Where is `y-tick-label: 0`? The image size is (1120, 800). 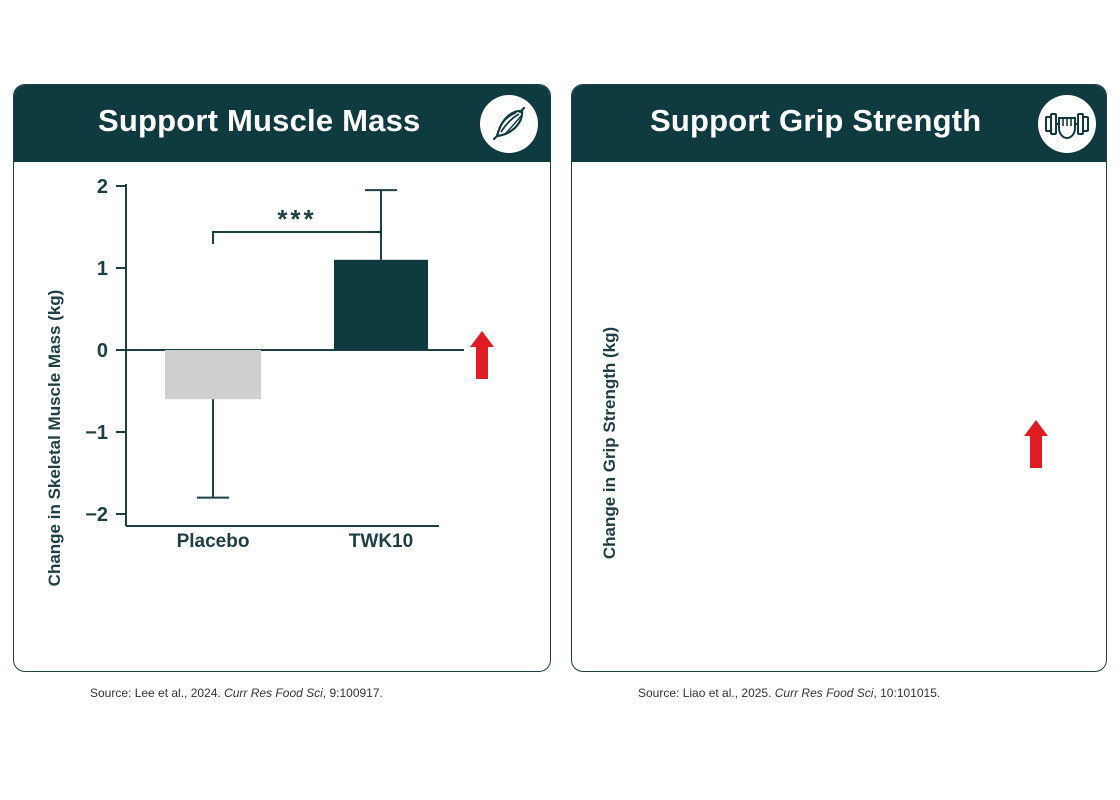
y-tick-label: 0 is located at coordinates (102, 351).